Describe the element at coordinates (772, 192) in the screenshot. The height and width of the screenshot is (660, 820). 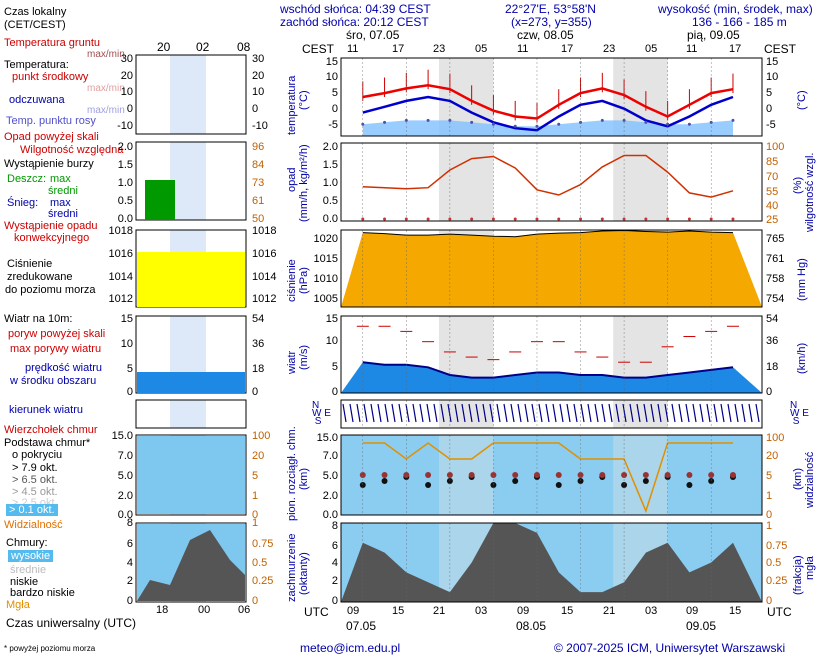
I see `tick-hum-r: 55` at that location.